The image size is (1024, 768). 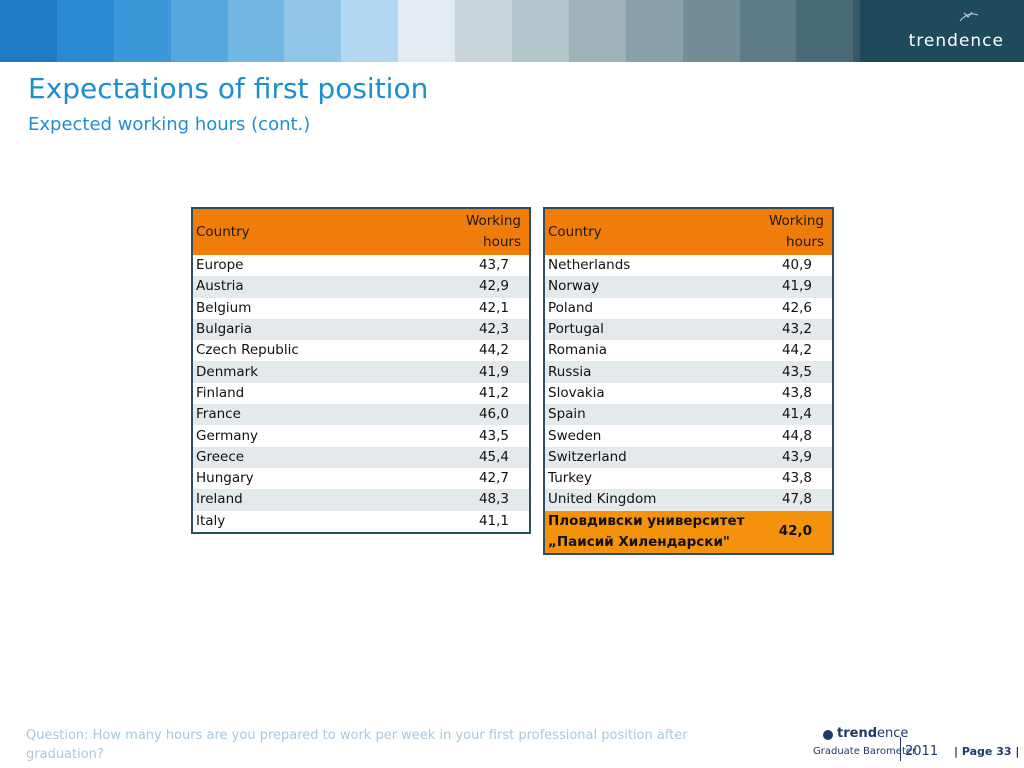 I want to click on table-row: Portugal 43,2, so click(x=688, y=329).